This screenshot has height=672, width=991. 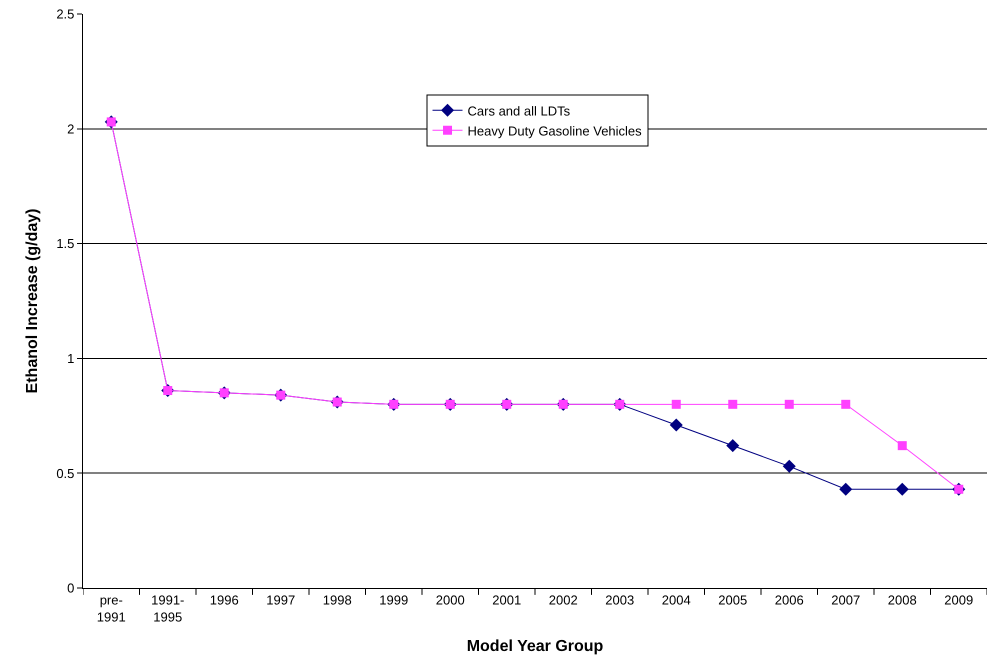 What do you see at coordinates (845, 600) in the screenshot?
I see `x-tick-label: 2007` at bounding box center [845, 600].